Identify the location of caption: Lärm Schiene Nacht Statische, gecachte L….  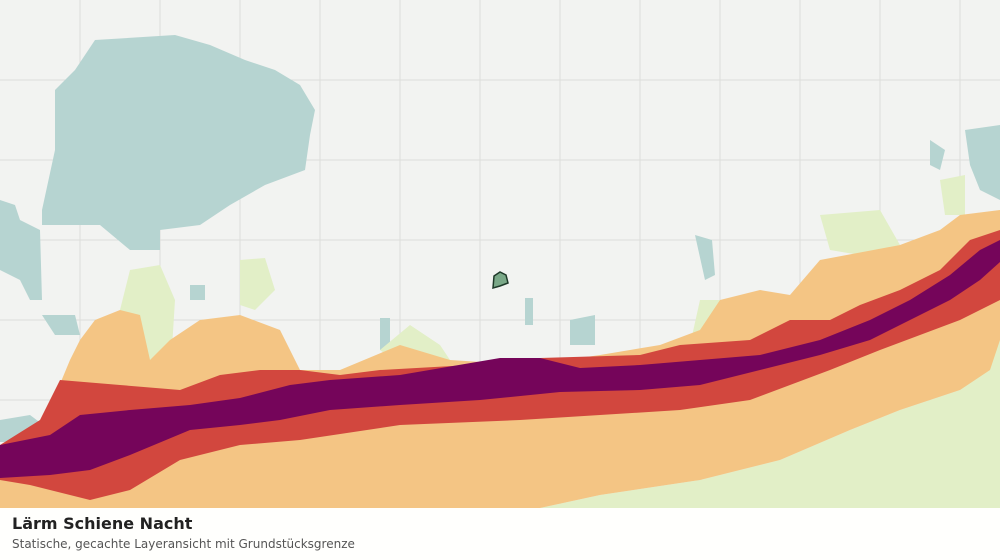
(500, 534).